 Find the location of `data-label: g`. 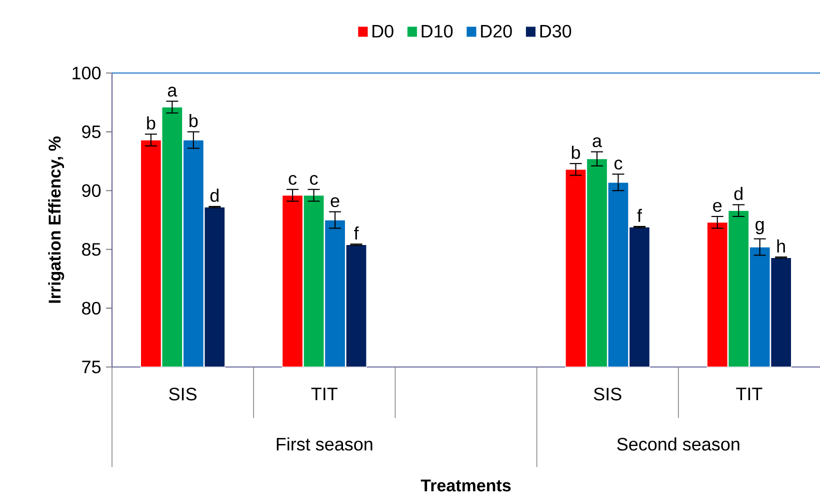

data-label: g is located at coordinates (760, 227).